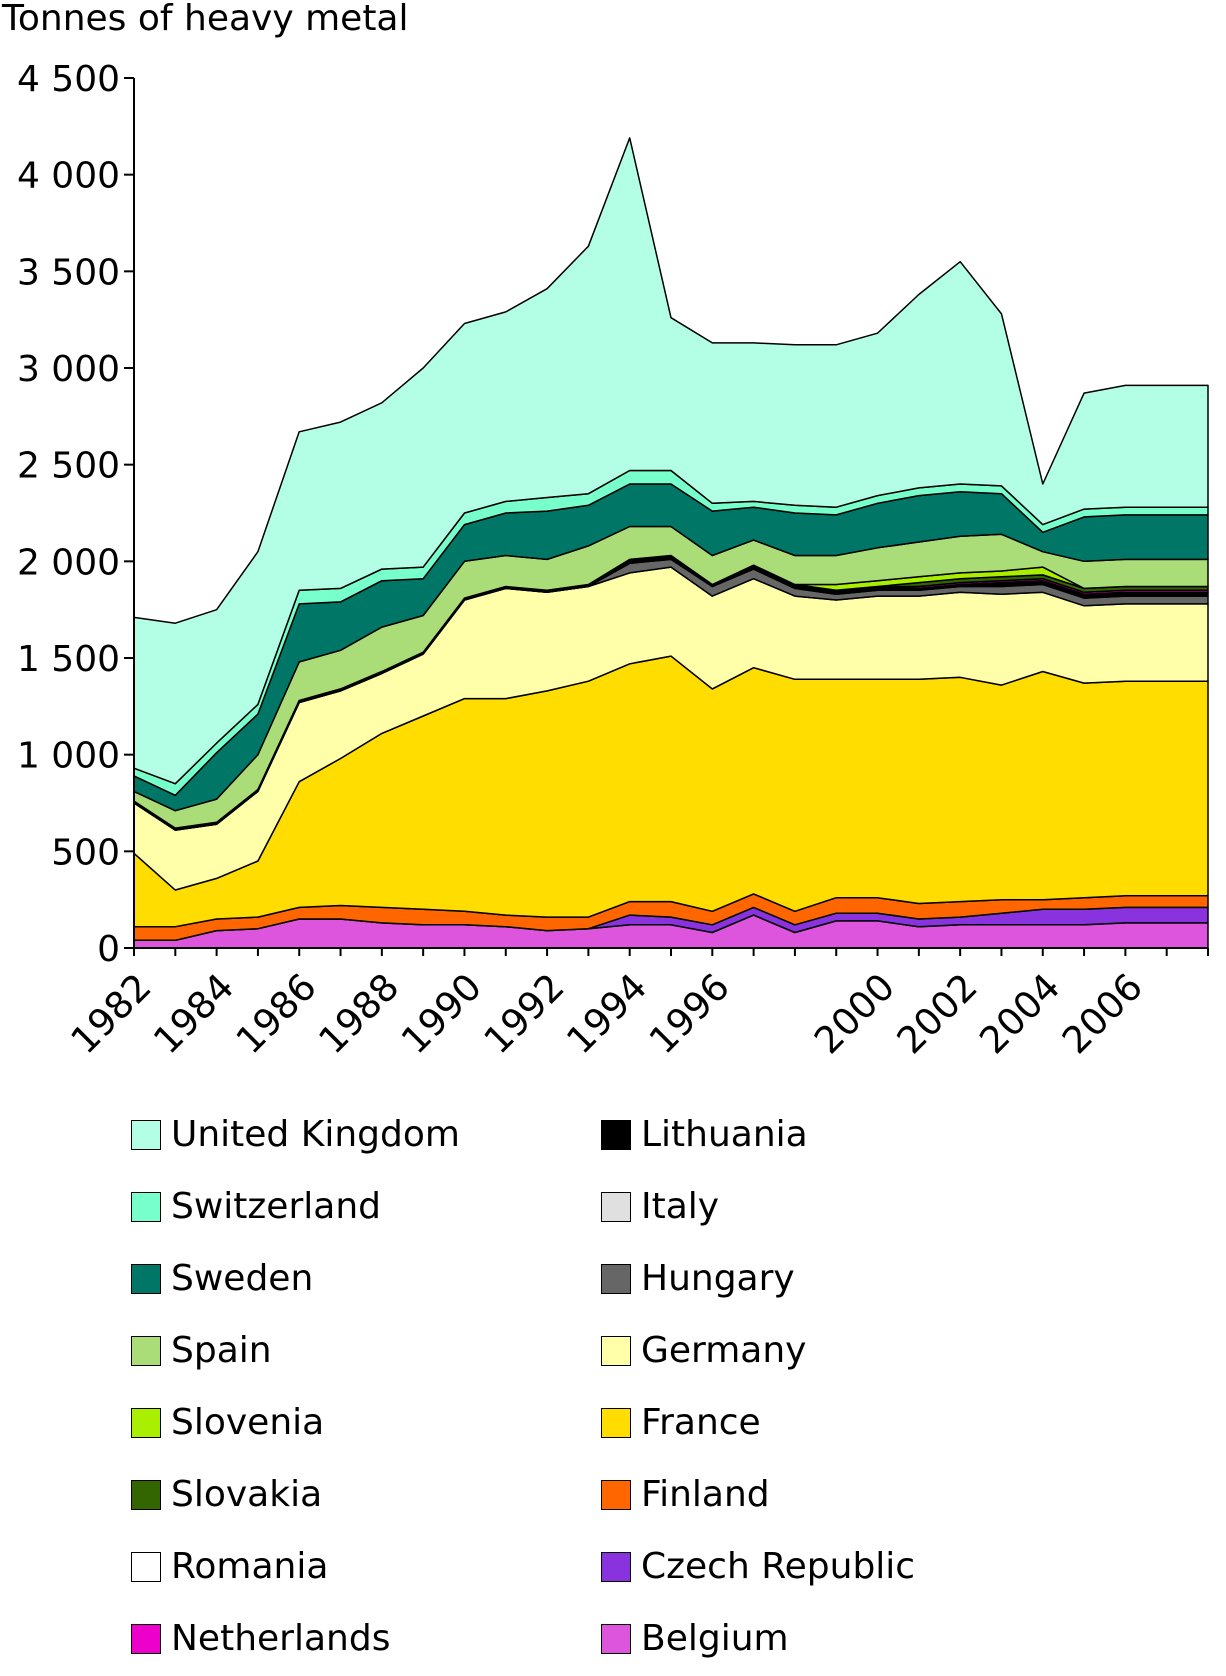 The width and height of the screenshot is (1226, 1676). I want to click on legend-label: Lithuania, so click(724, 1134).